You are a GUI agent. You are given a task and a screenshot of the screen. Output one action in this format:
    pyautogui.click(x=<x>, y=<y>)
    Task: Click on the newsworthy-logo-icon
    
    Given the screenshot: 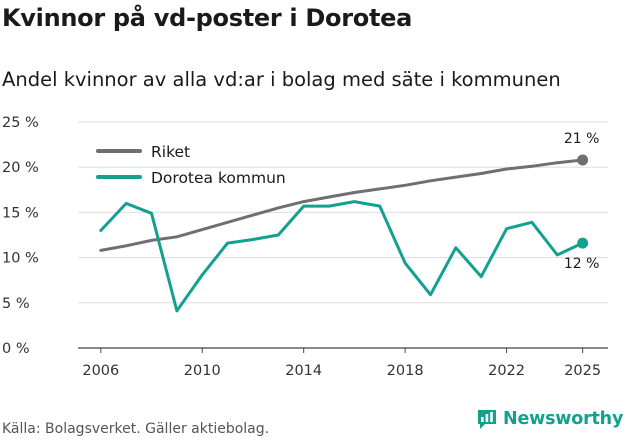 What is the action you would take?
    pyautogui.click(x=487, y=419)
    